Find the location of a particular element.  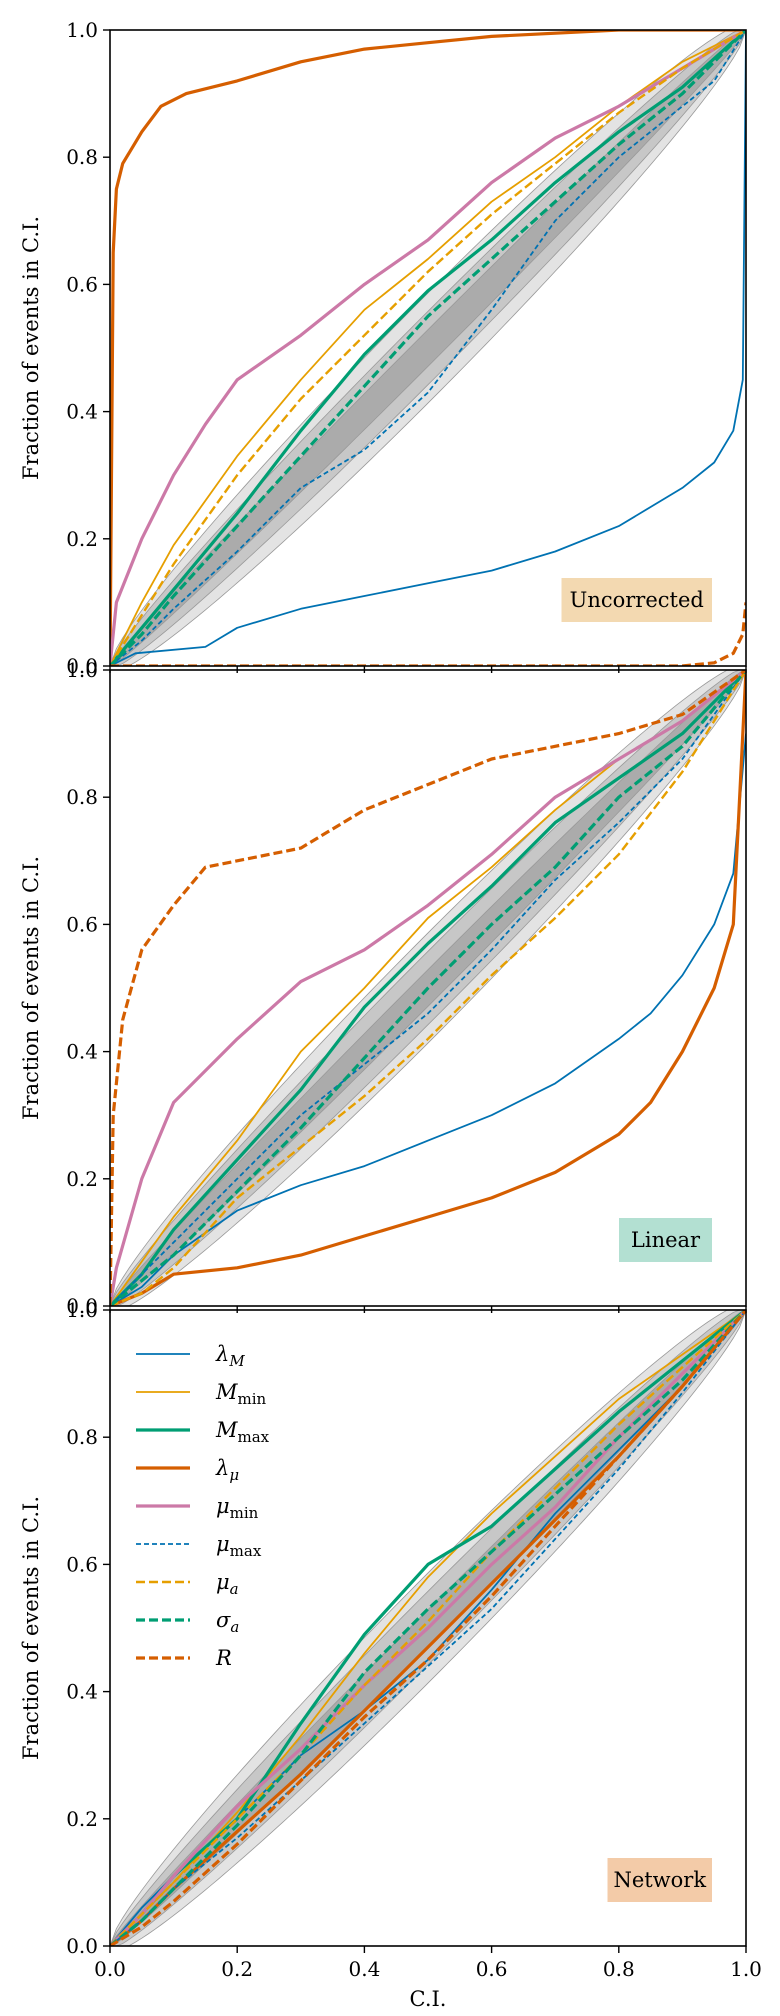

x-tick-label: 1.0 is located at coordinates (746, 1969).